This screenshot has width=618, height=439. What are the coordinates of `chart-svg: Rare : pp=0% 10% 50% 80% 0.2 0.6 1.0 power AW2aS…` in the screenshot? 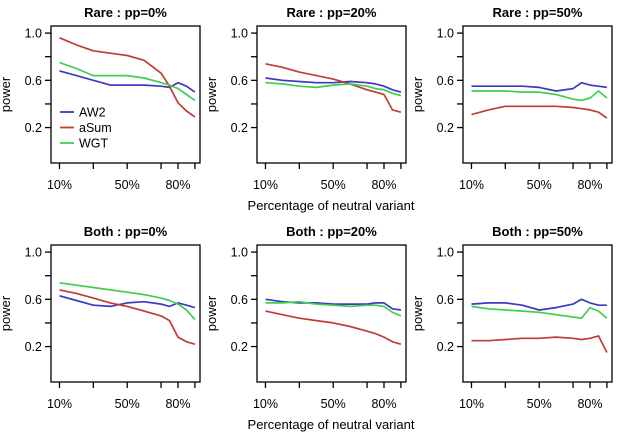 It's located at (100, 98).